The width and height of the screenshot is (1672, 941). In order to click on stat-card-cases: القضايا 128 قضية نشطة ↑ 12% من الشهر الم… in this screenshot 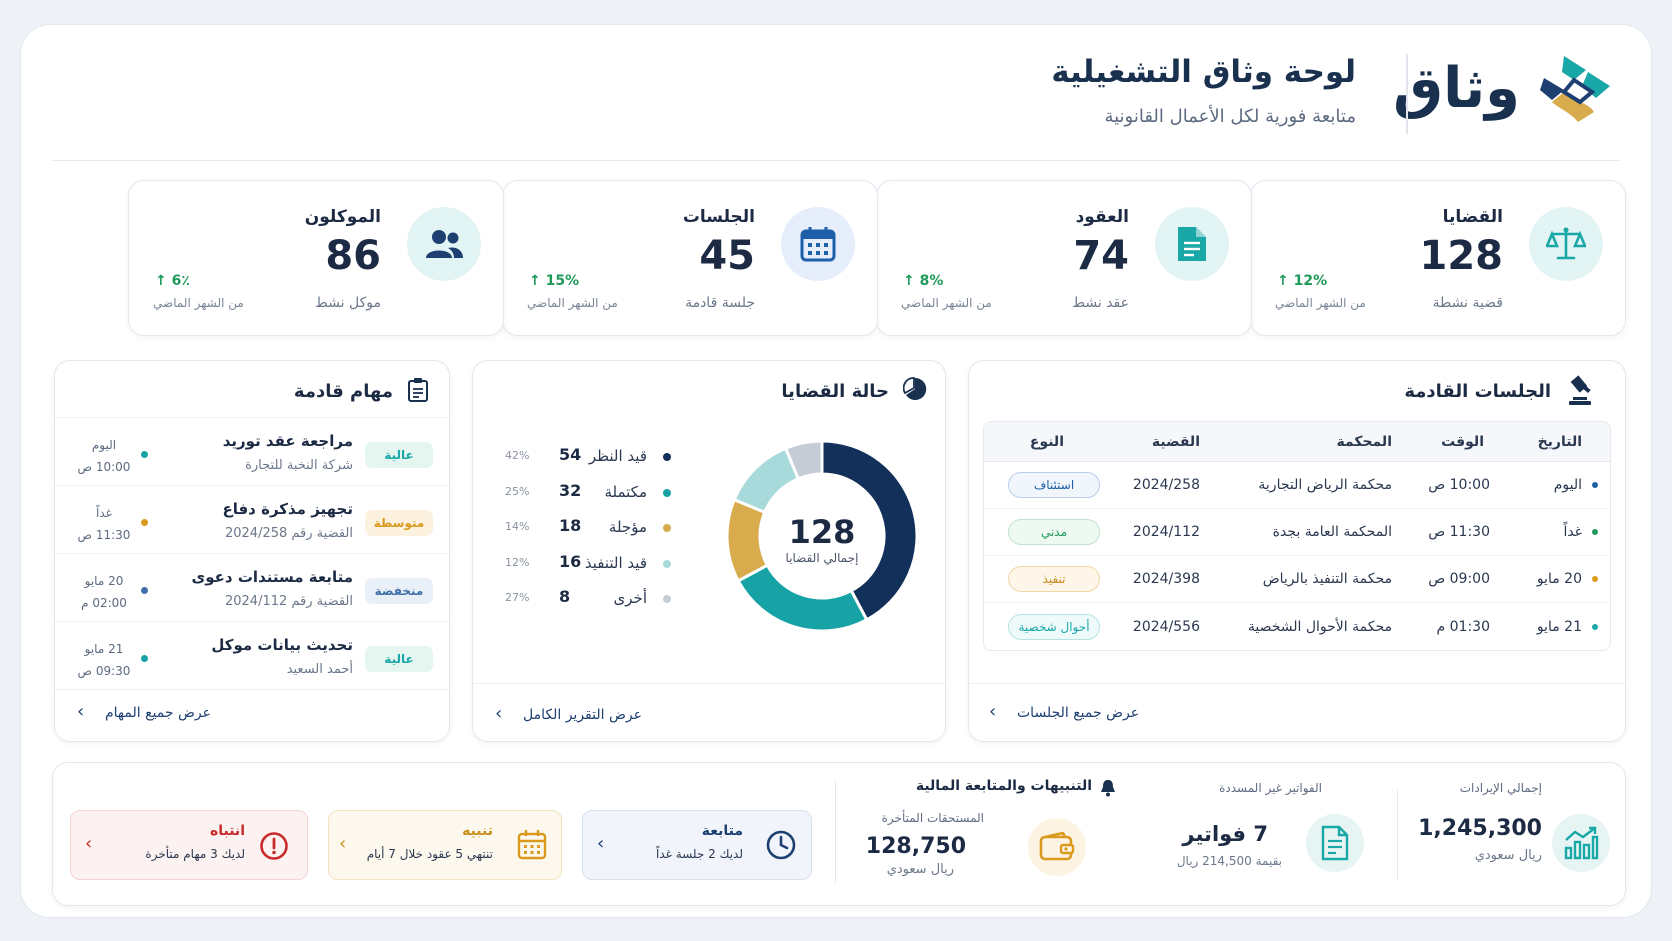, I will do `click(1438, 258)`.